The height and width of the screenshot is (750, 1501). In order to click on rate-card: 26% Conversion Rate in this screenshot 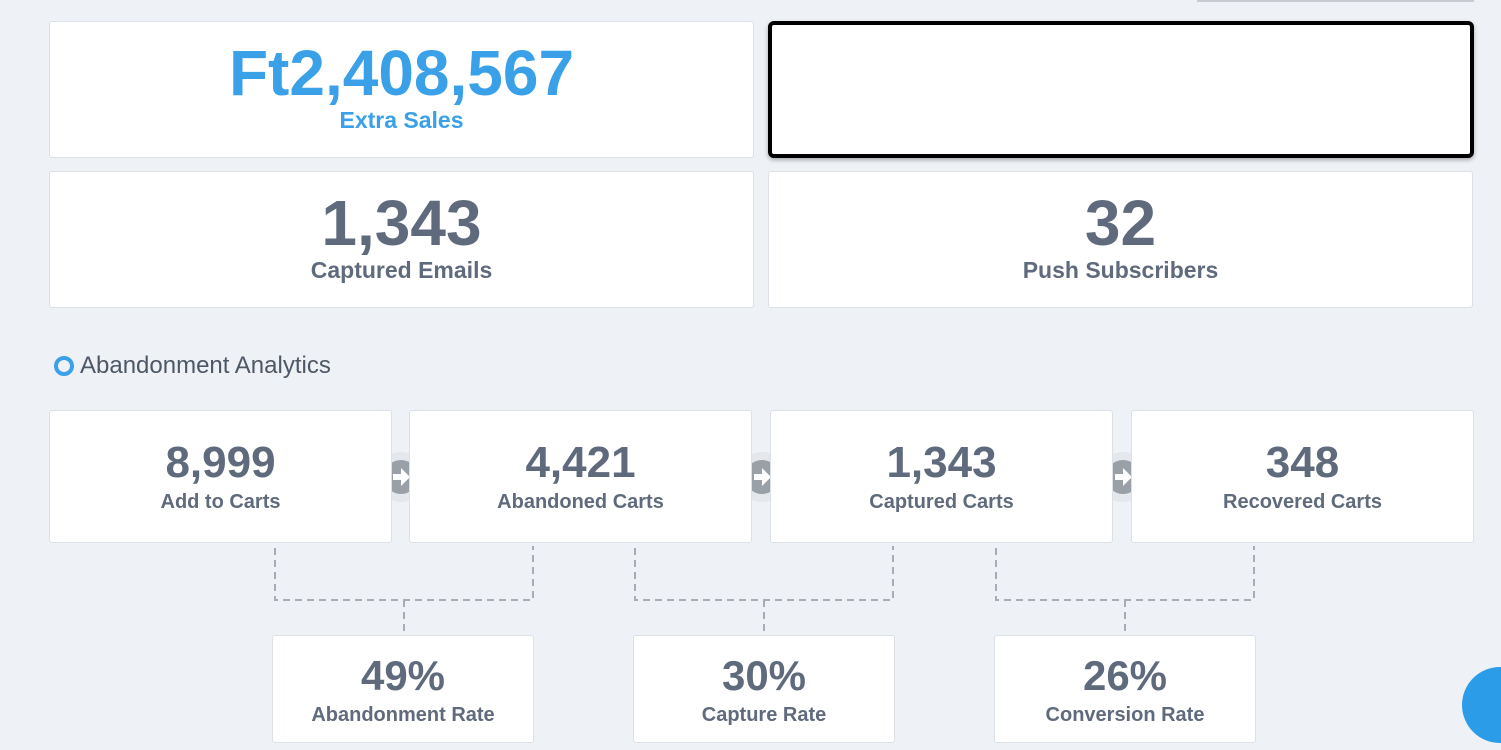, I will do `click(1125, 689)`.